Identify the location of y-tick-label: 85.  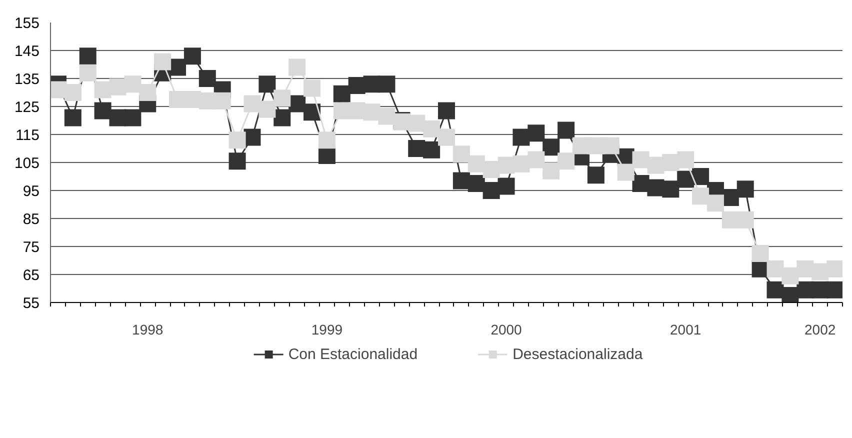
(31, 219).